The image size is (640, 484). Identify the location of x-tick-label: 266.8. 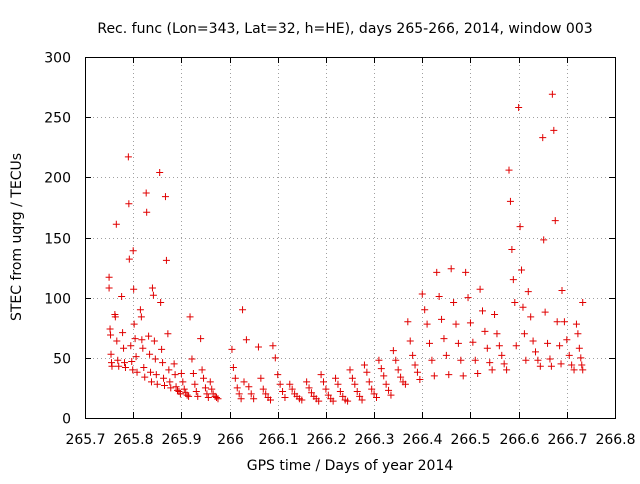
(615, 440).